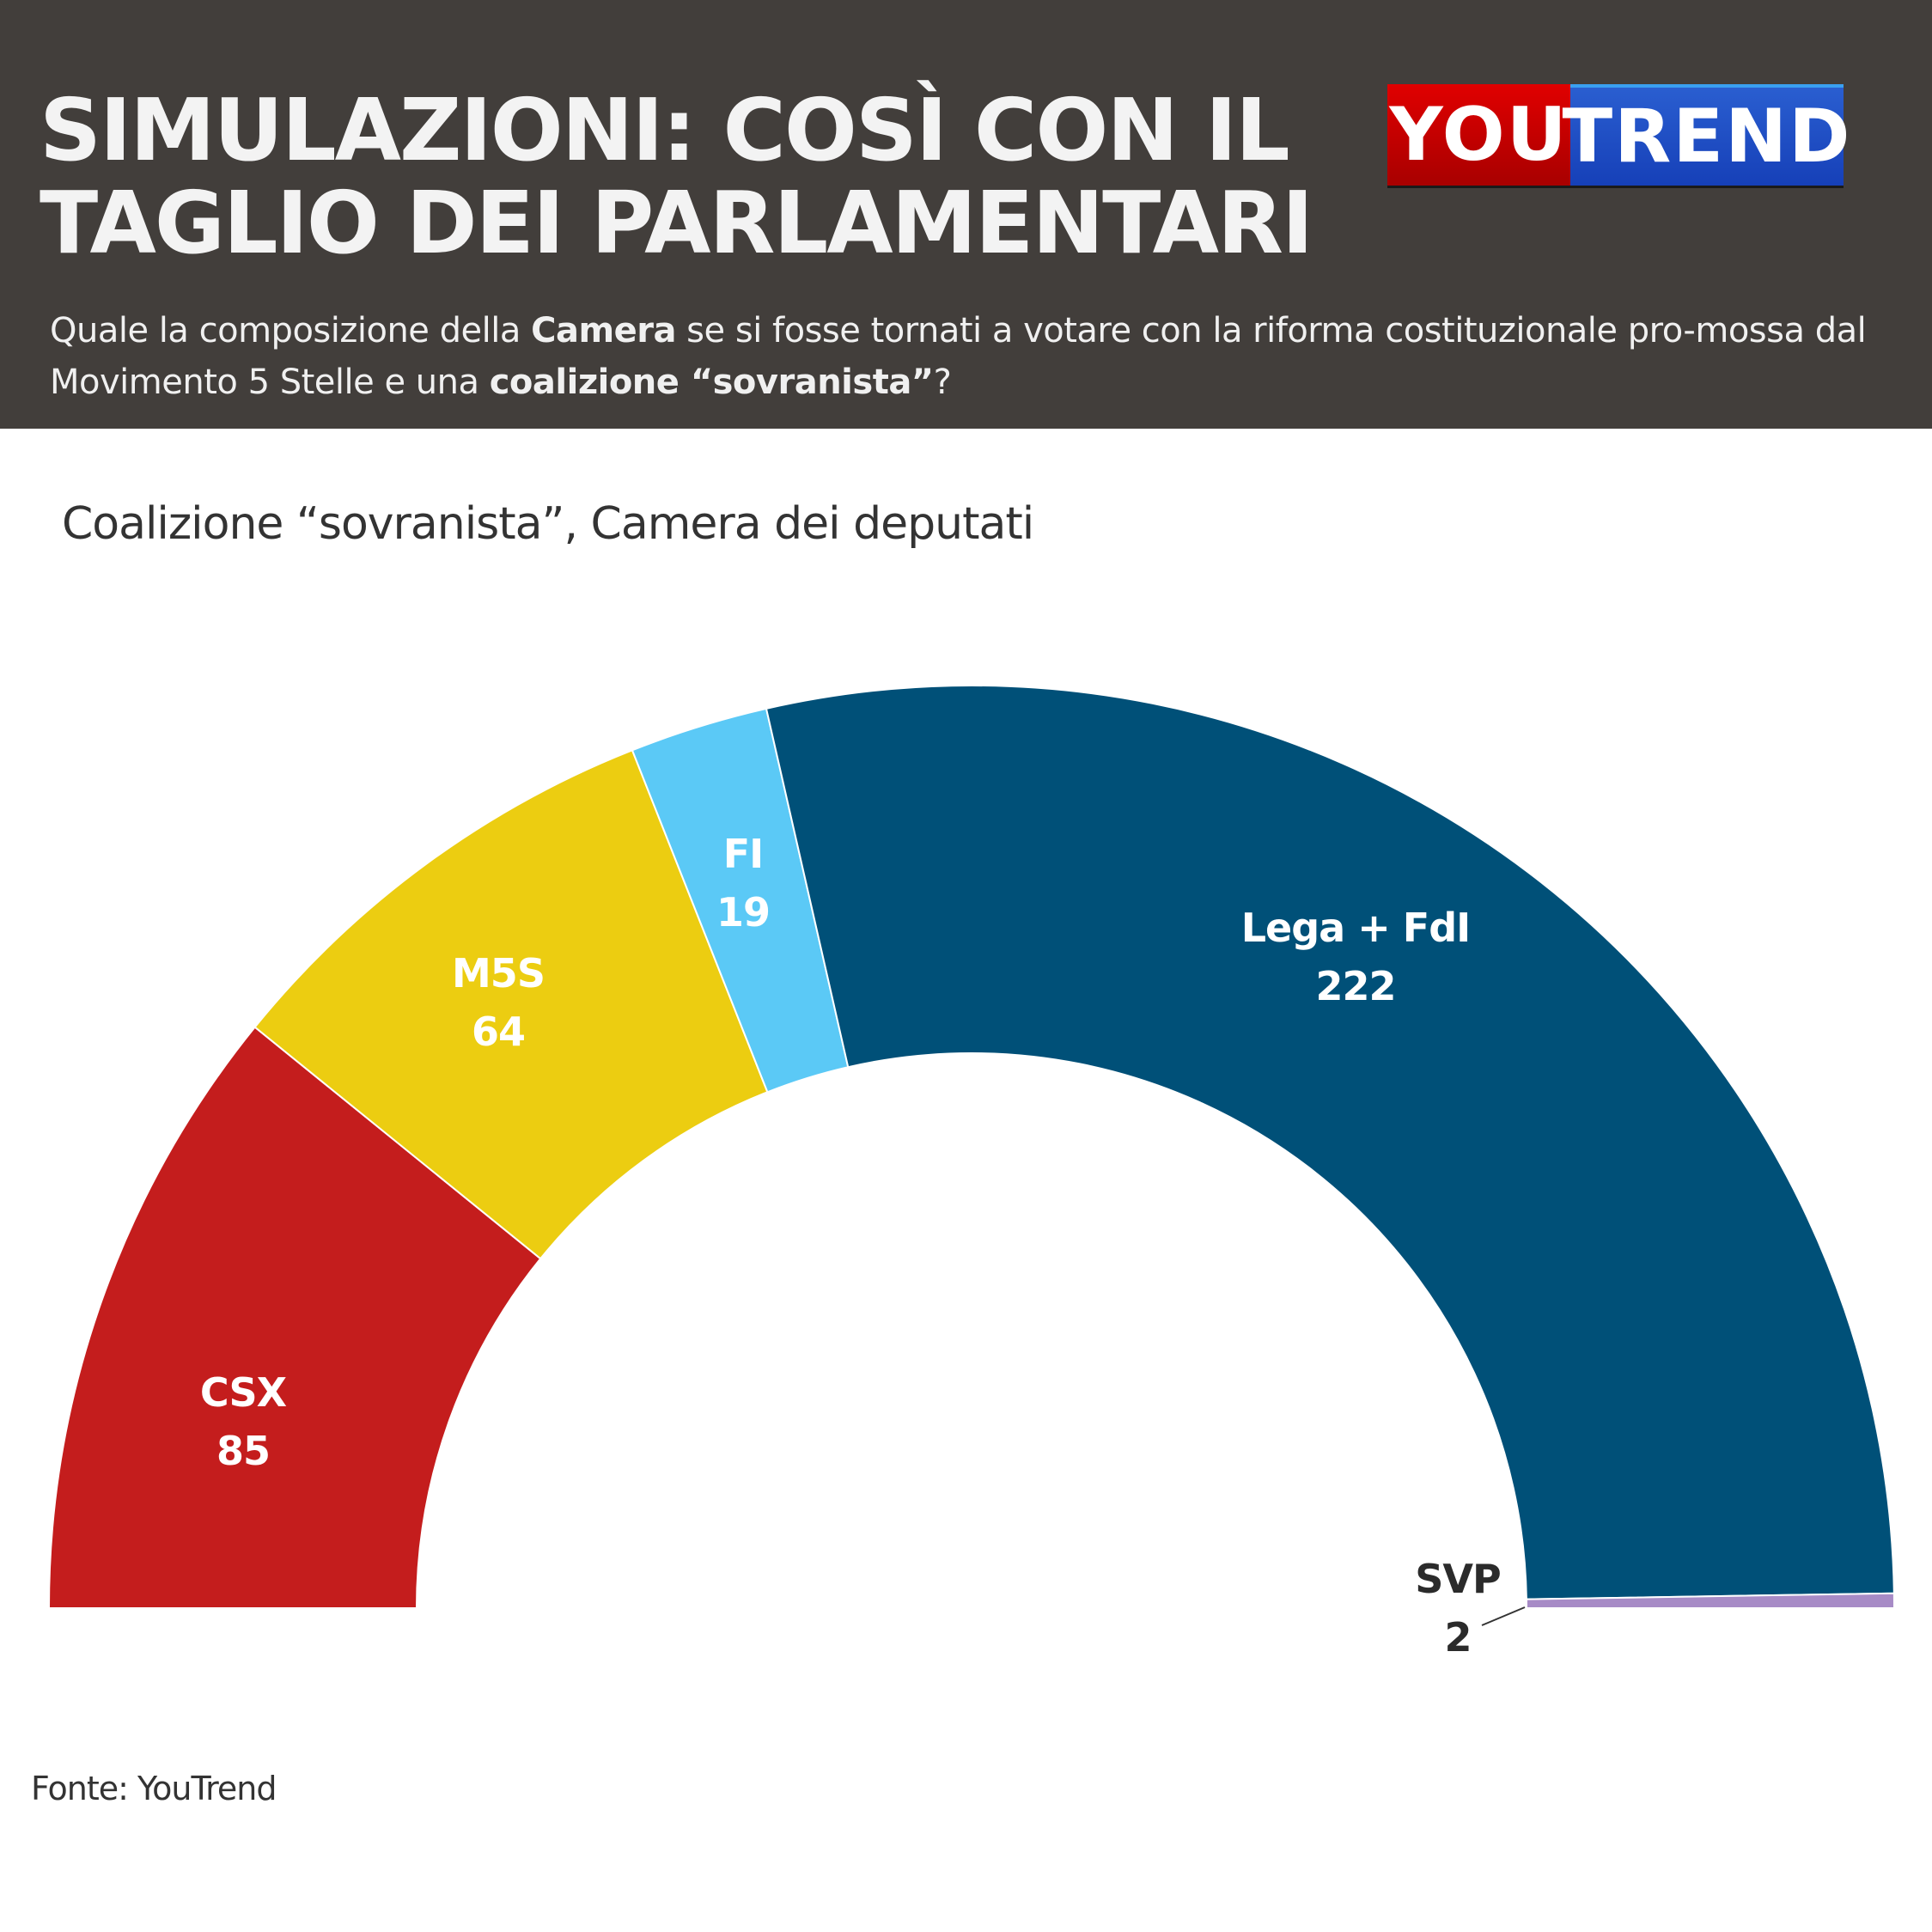  I want to click on label-name: FI, so click(743, 854).